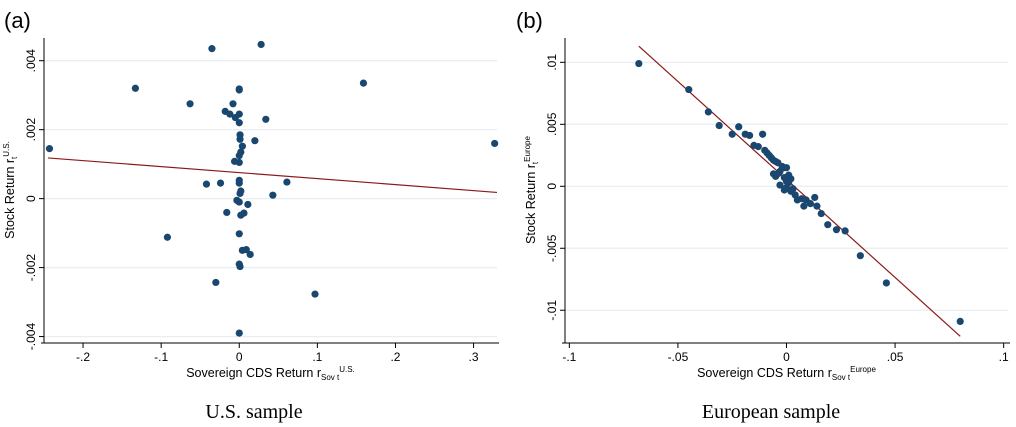 This screenshot has height=427, width=1016. Describe the element at coordinates (531, 189) in the screenshot. I see `y-axis-title: Stock Return rtEurope` at that location.